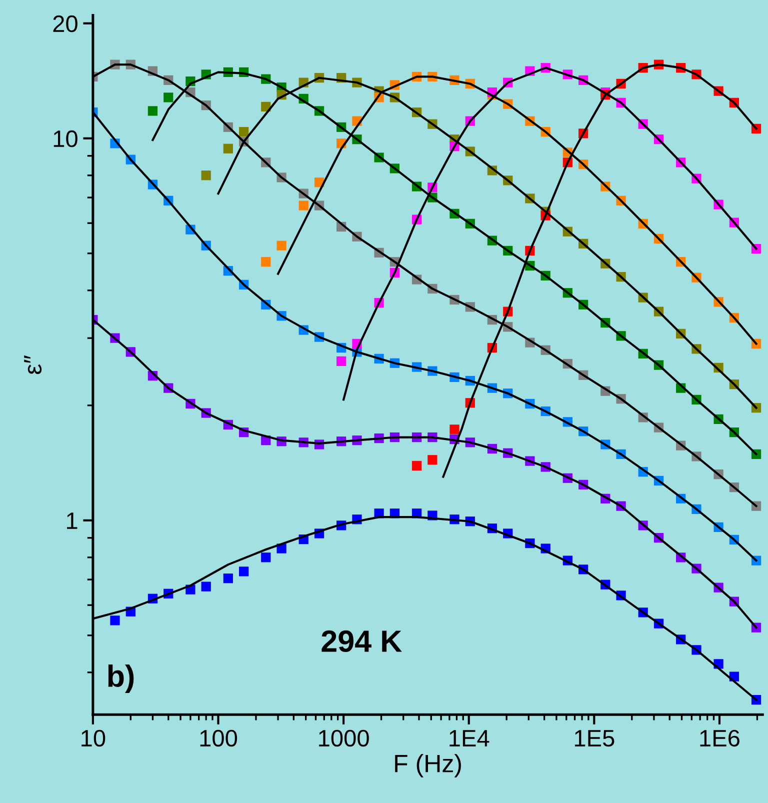 The image size is (768, 803). I want to click on x-tick-label: 1000, so click(344, 738).